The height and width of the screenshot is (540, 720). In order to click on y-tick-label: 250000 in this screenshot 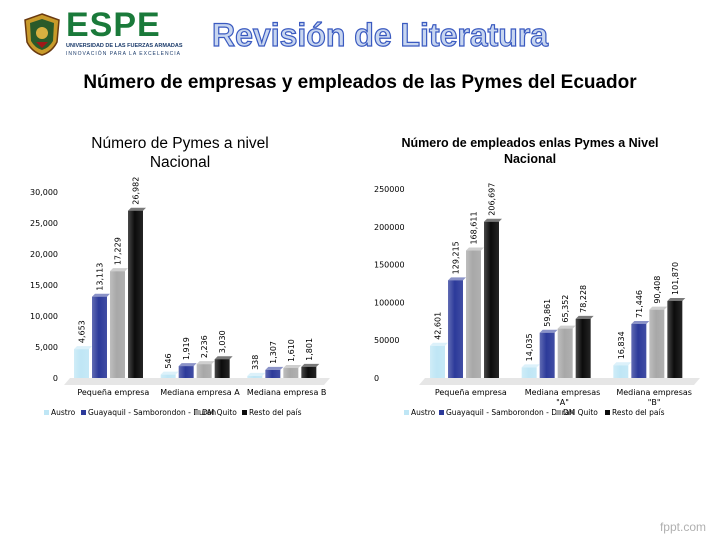, I will do `click(389, 189)`.